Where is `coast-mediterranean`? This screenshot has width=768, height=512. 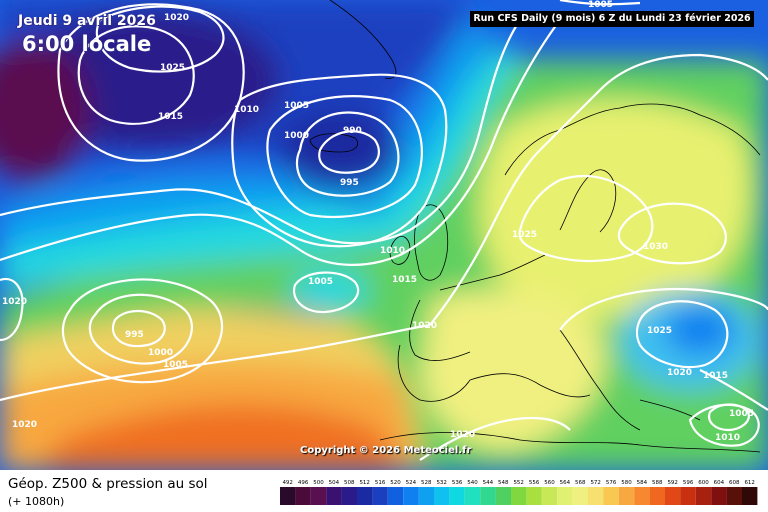 coast-mediterranean is located at coordinates (585, 380).